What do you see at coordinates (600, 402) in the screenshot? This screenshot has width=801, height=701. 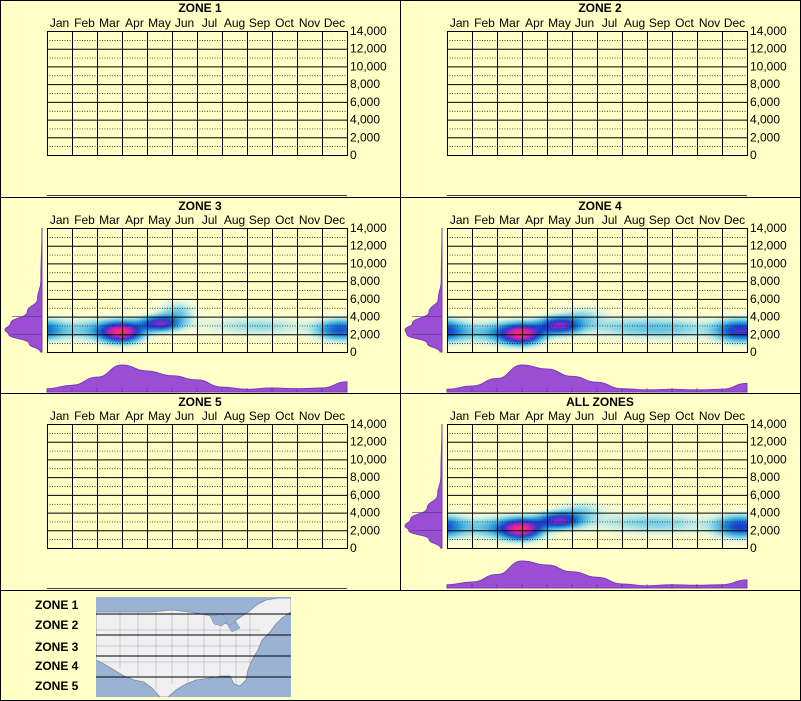 I see `panel-title: ALL ZONES` at bounding box center [600, 402].